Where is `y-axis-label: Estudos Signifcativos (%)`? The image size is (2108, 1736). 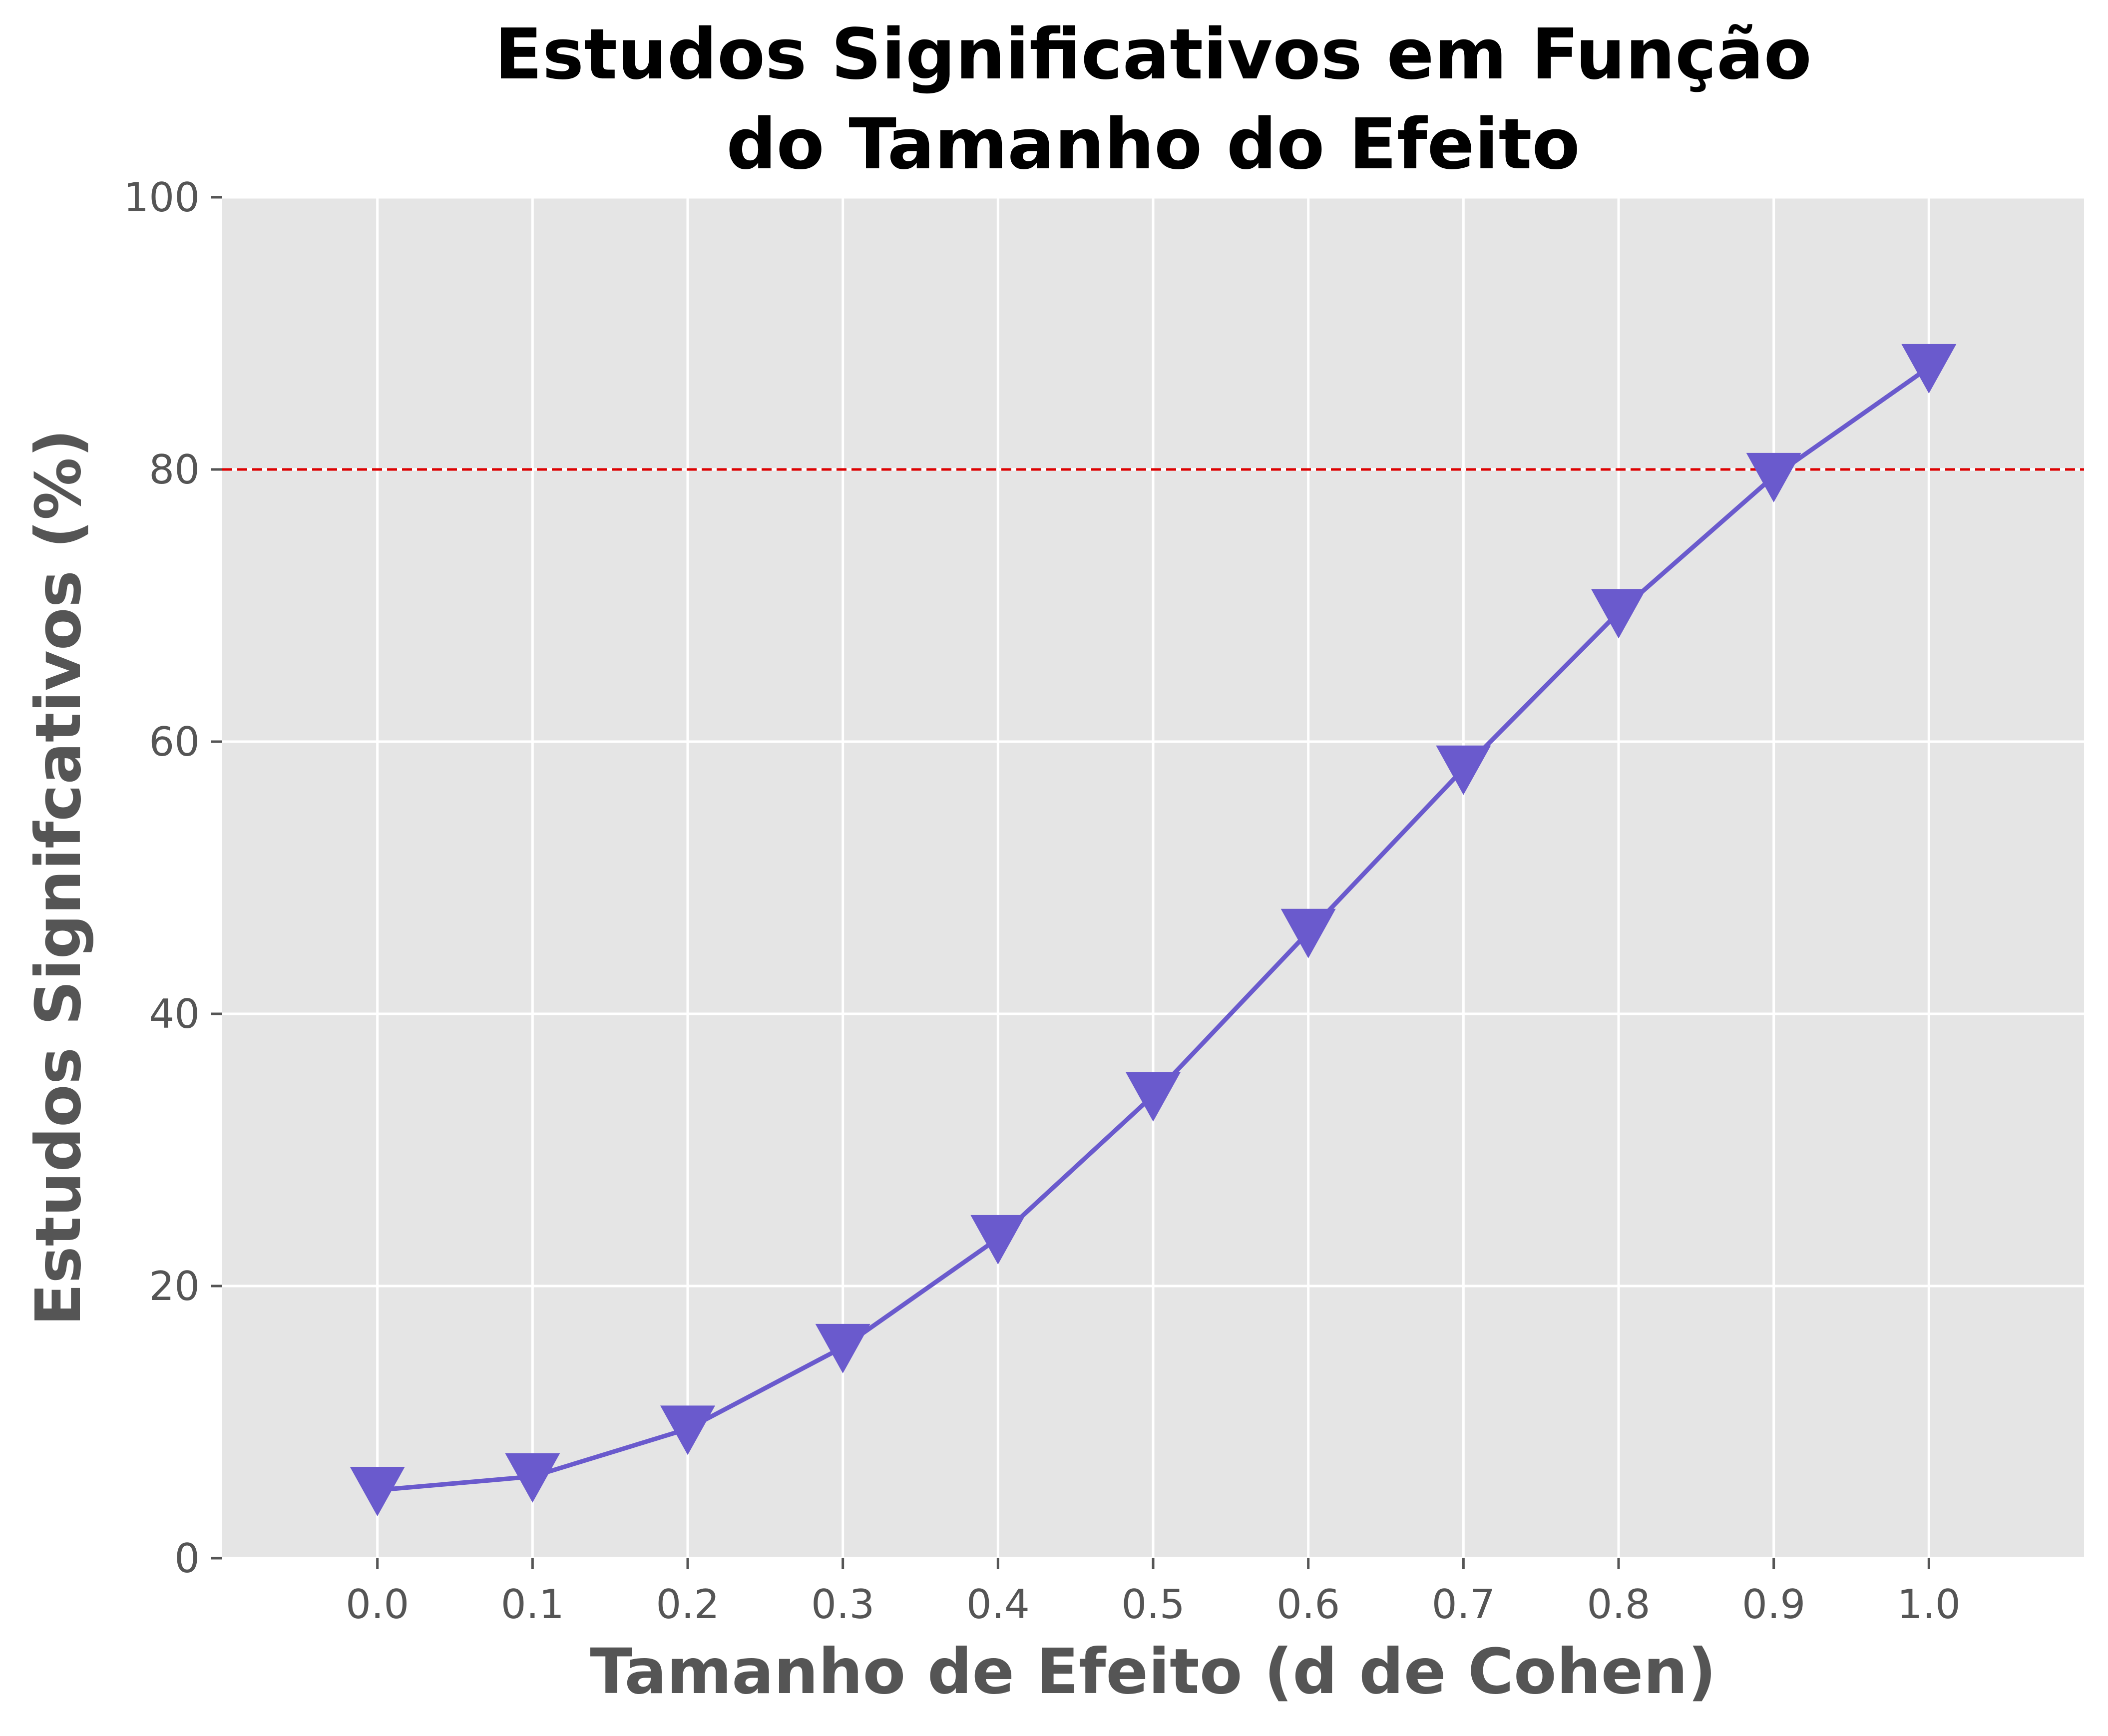 y-axis-label: Estudos Signifcativos (%) is located at coordinates (58, 877).